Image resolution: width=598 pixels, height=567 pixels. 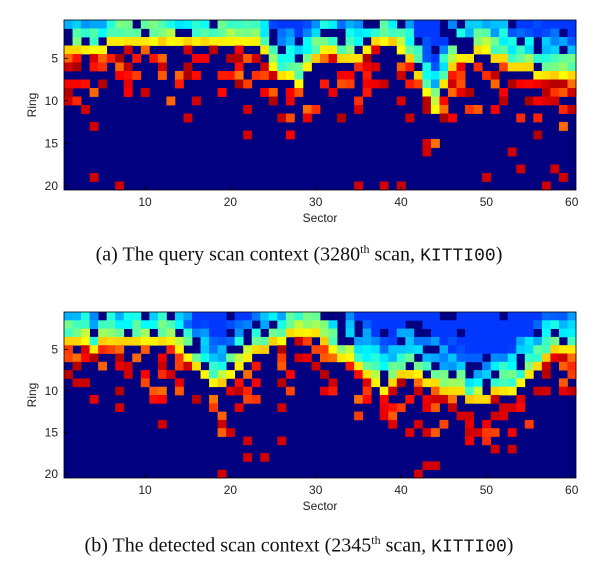 I want to click on x-axis-label: Sector, so click(x=320, y=506).